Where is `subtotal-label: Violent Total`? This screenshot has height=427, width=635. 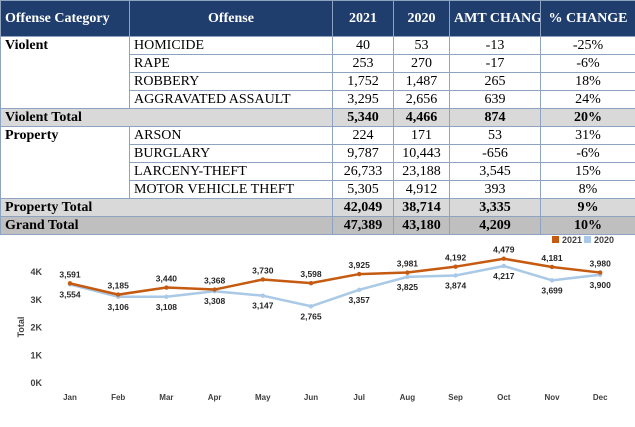
subtotal-label: Violent Total is located at coordinates (166, 117).